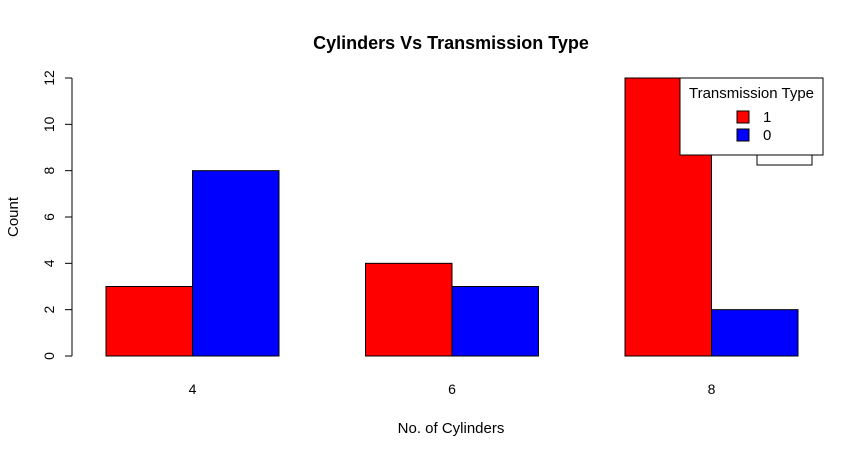 The height and width of the screenshot is (457, 864). Describe the element at coordinates (49, 217) in the screenshot. I see `y-tick-label: 6` at that location.